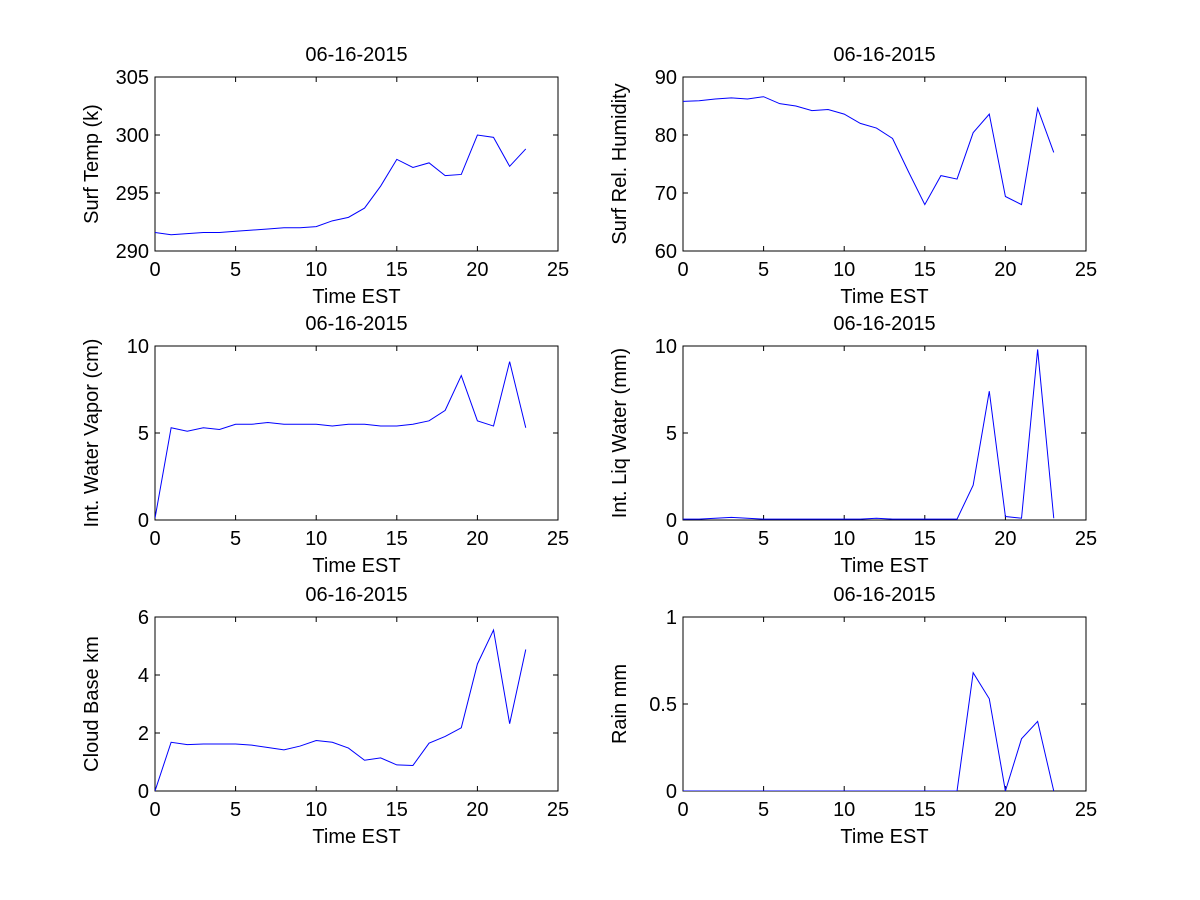 Image resolution: width=1200 pixels, height=900 pixels. I want to click on y-axis-label: Int. Water Vapor (cm), so click(92, 433).